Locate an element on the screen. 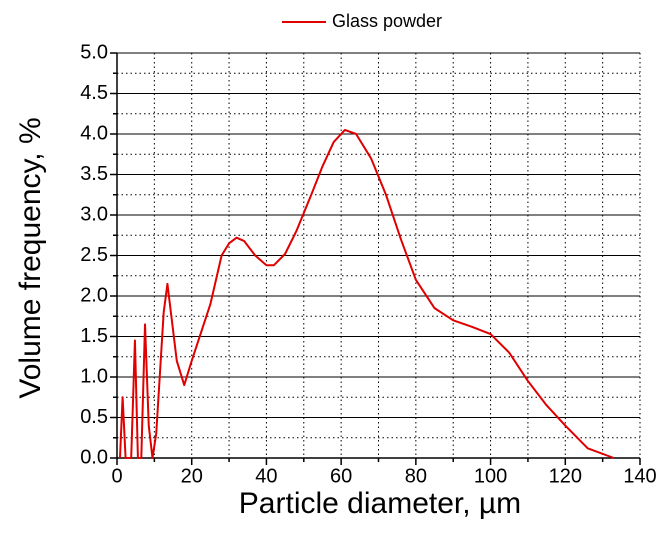  y-tick-label: 2.5 is located at coordinates (94, 255).